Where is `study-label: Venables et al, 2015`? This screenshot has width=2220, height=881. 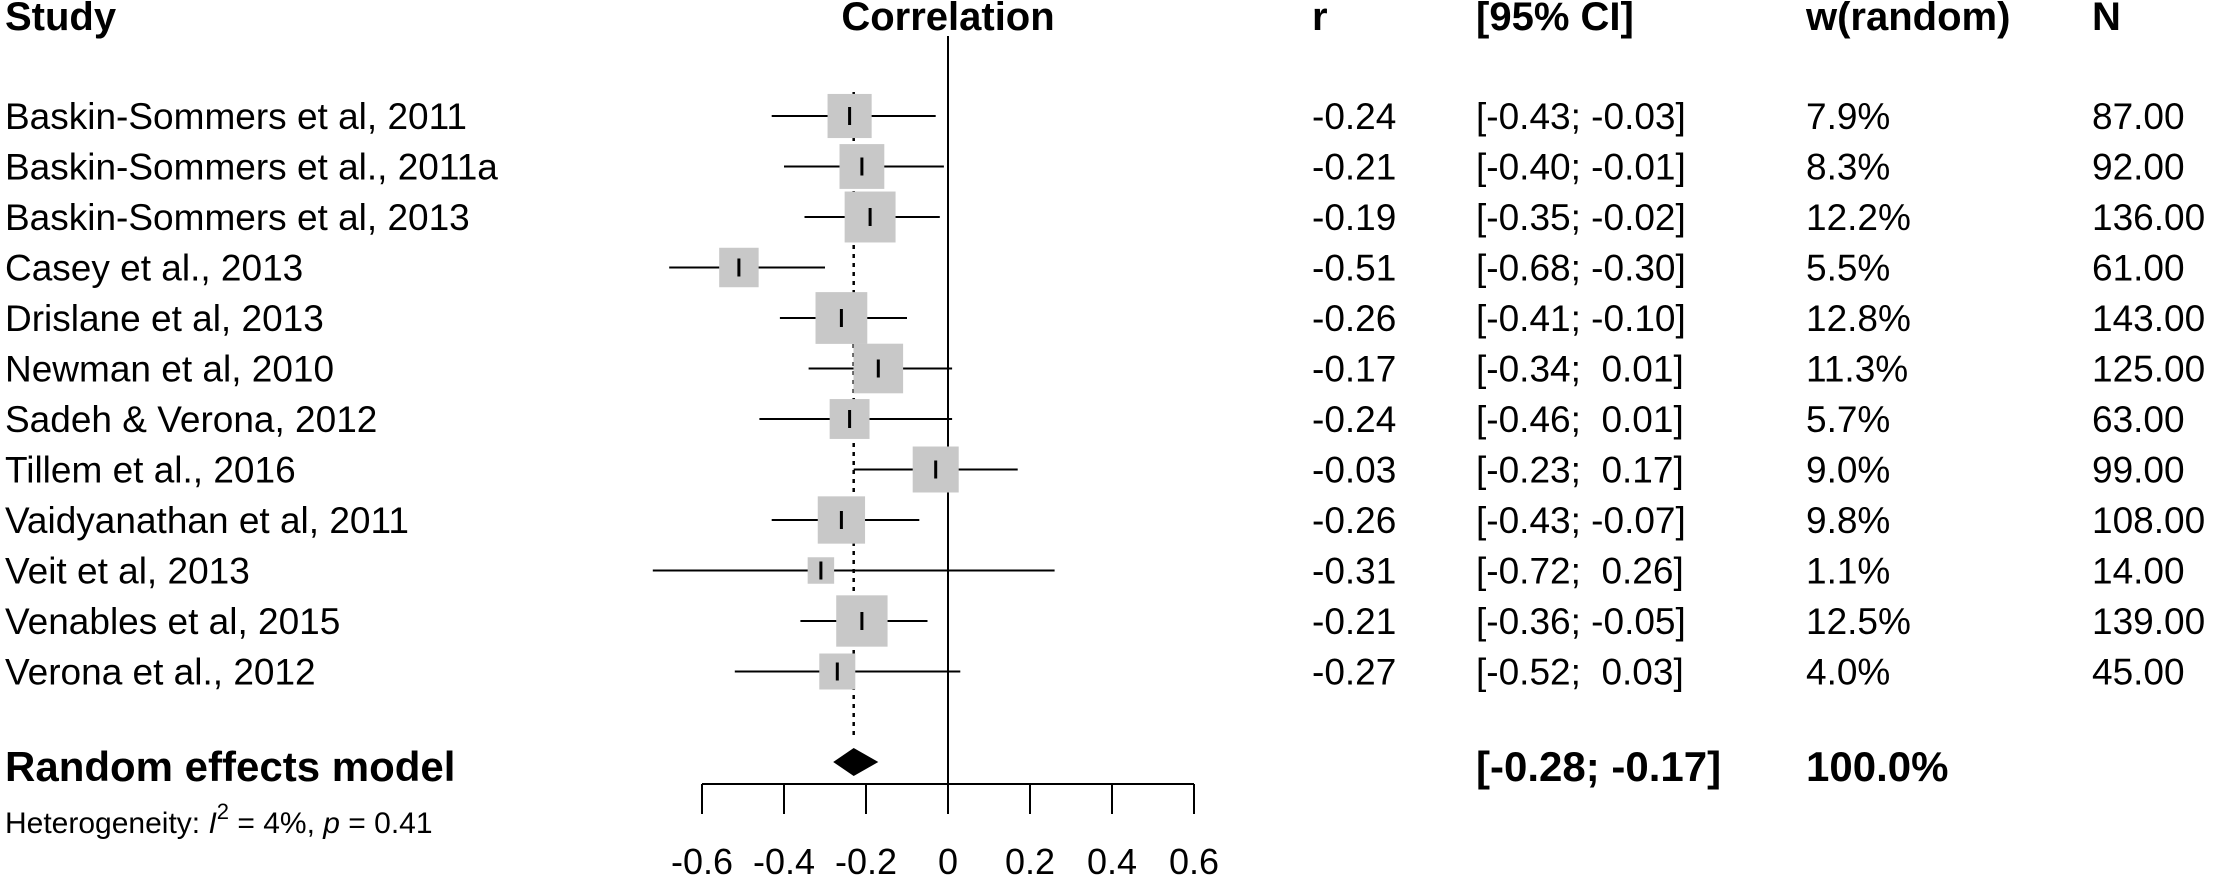
study-label: Venables et al, 2015 is located at coordinates (172, 621).